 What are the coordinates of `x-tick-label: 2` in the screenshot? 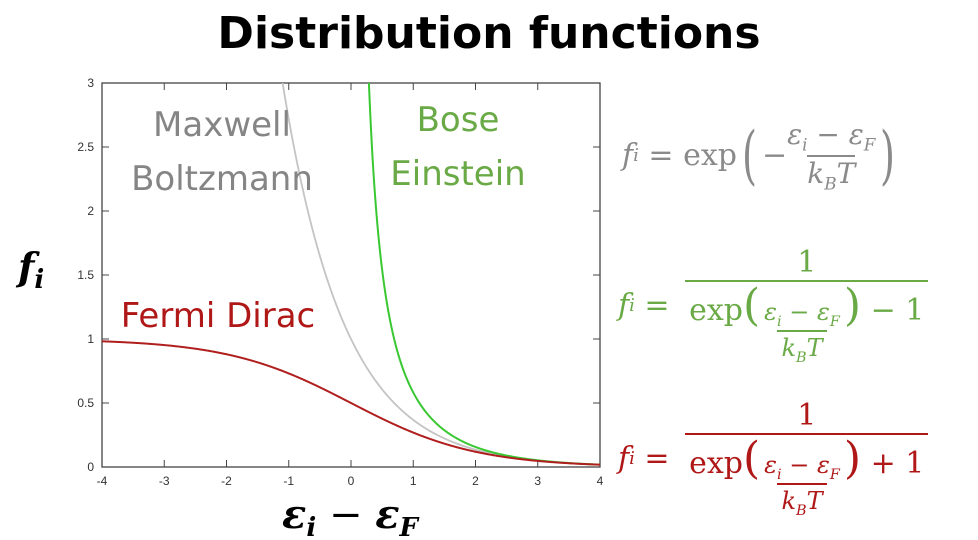 It's located at (475, 481).